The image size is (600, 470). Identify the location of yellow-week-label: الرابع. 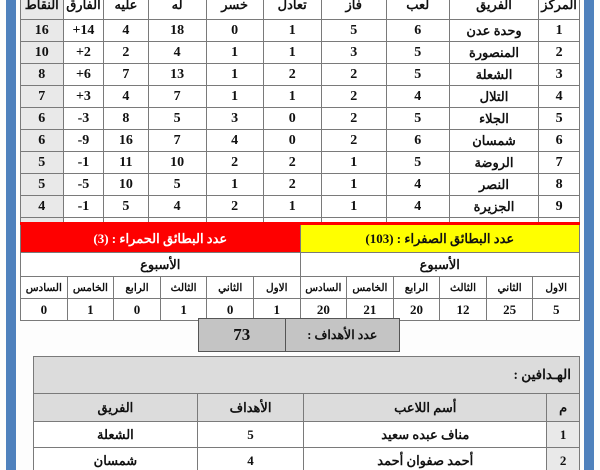
(416, 287).